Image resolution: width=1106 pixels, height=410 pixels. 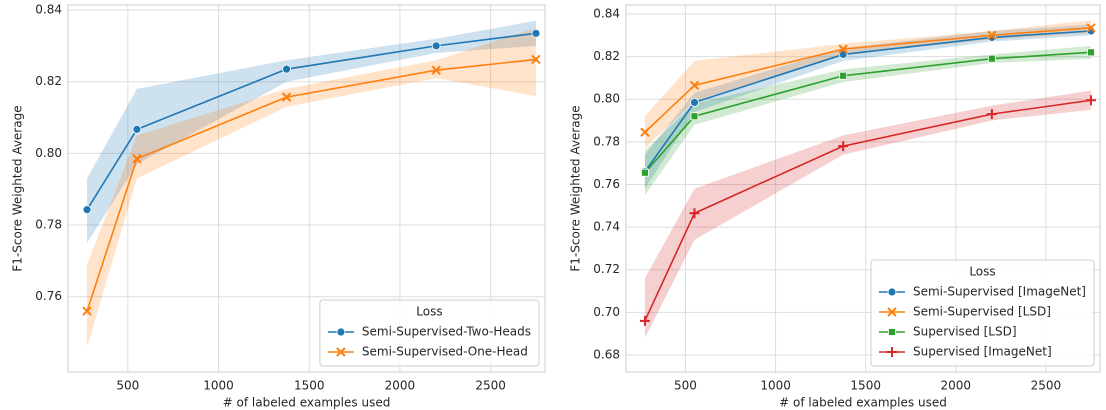 I want to click on legend-label: Supervised [ImageNet], so click(x=982, y=352).